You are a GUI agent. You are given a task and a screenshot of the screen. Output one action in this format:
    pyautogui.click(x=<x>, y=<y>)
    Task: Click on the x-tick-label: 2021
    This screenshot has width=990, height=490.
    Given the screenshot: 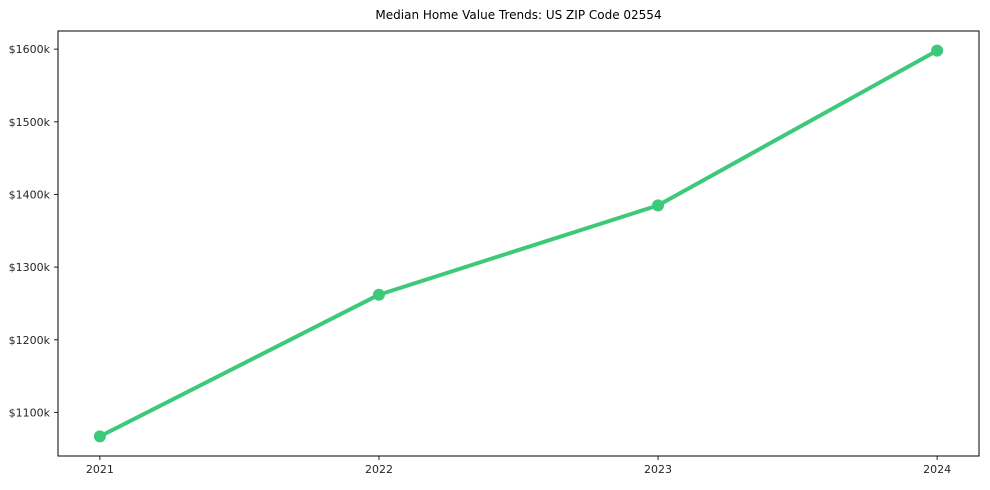 What is the action you would take?
    pyautogui.click(x=100, y=469)
    